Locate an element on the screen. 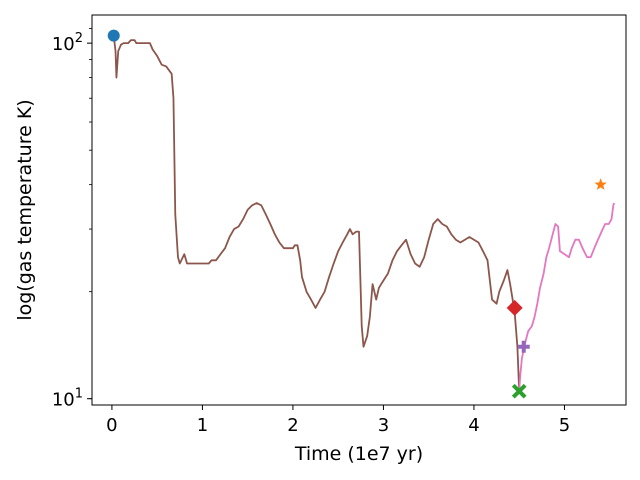  marker-plus is located at coordinates (523, 346).